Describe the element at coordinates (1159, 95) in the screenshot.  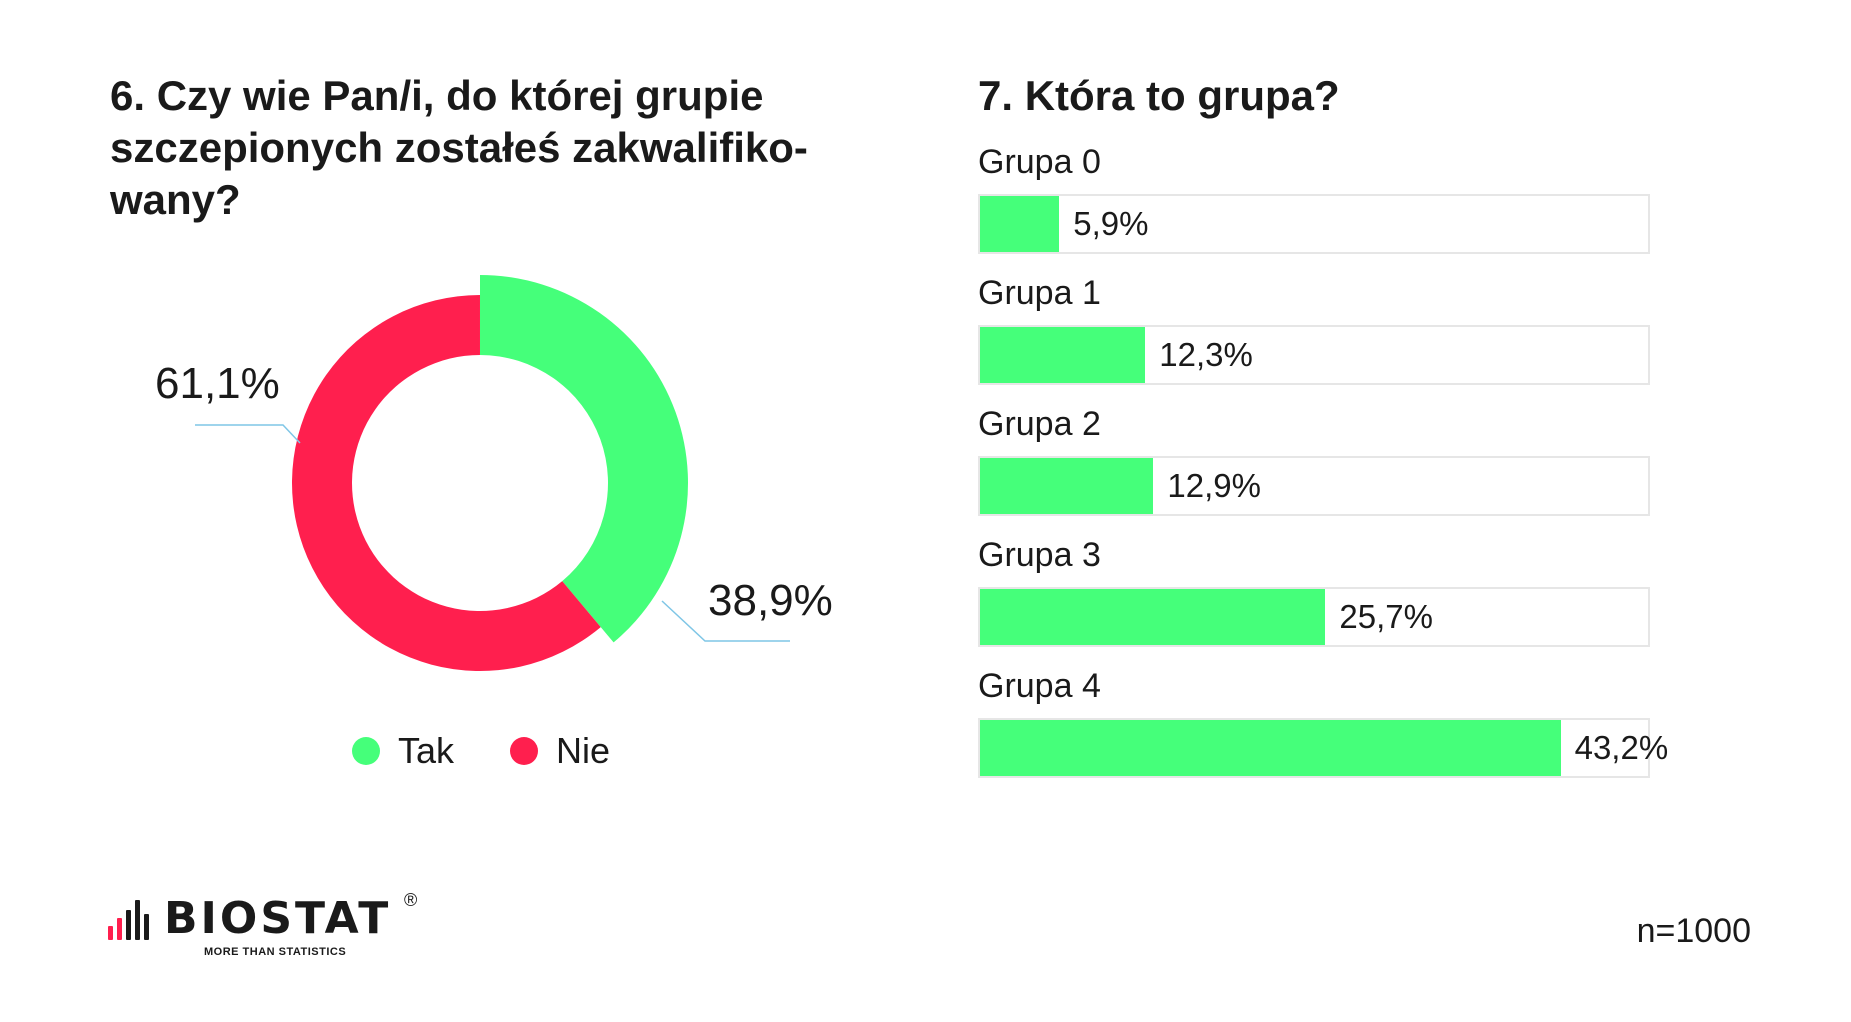
I see `q7-title: 7. Która to grupa?` at that location.